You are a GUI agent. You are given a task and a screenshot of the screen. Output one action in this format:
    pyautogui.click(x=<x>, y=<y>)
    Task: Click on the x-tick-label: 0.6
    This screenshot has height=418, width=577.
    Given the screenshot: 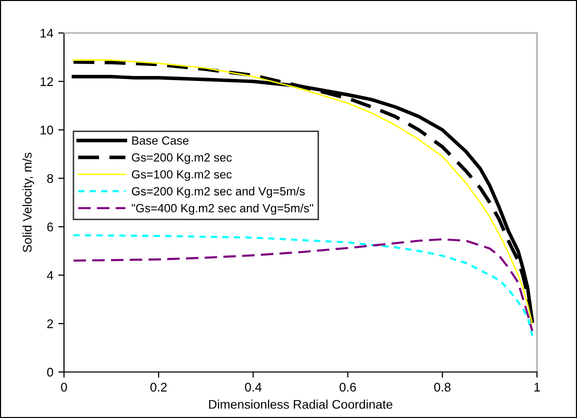 What is the action you would take?
    pyautogui.click(x=348, y=387)
    